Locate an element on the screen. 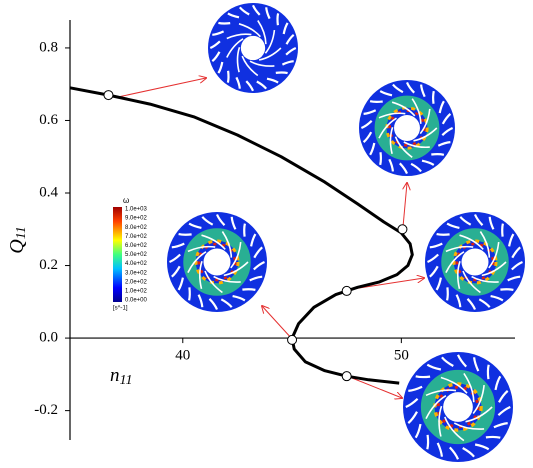  colorbar-label: 8.0e+02 is located at coordinates (136, 228).